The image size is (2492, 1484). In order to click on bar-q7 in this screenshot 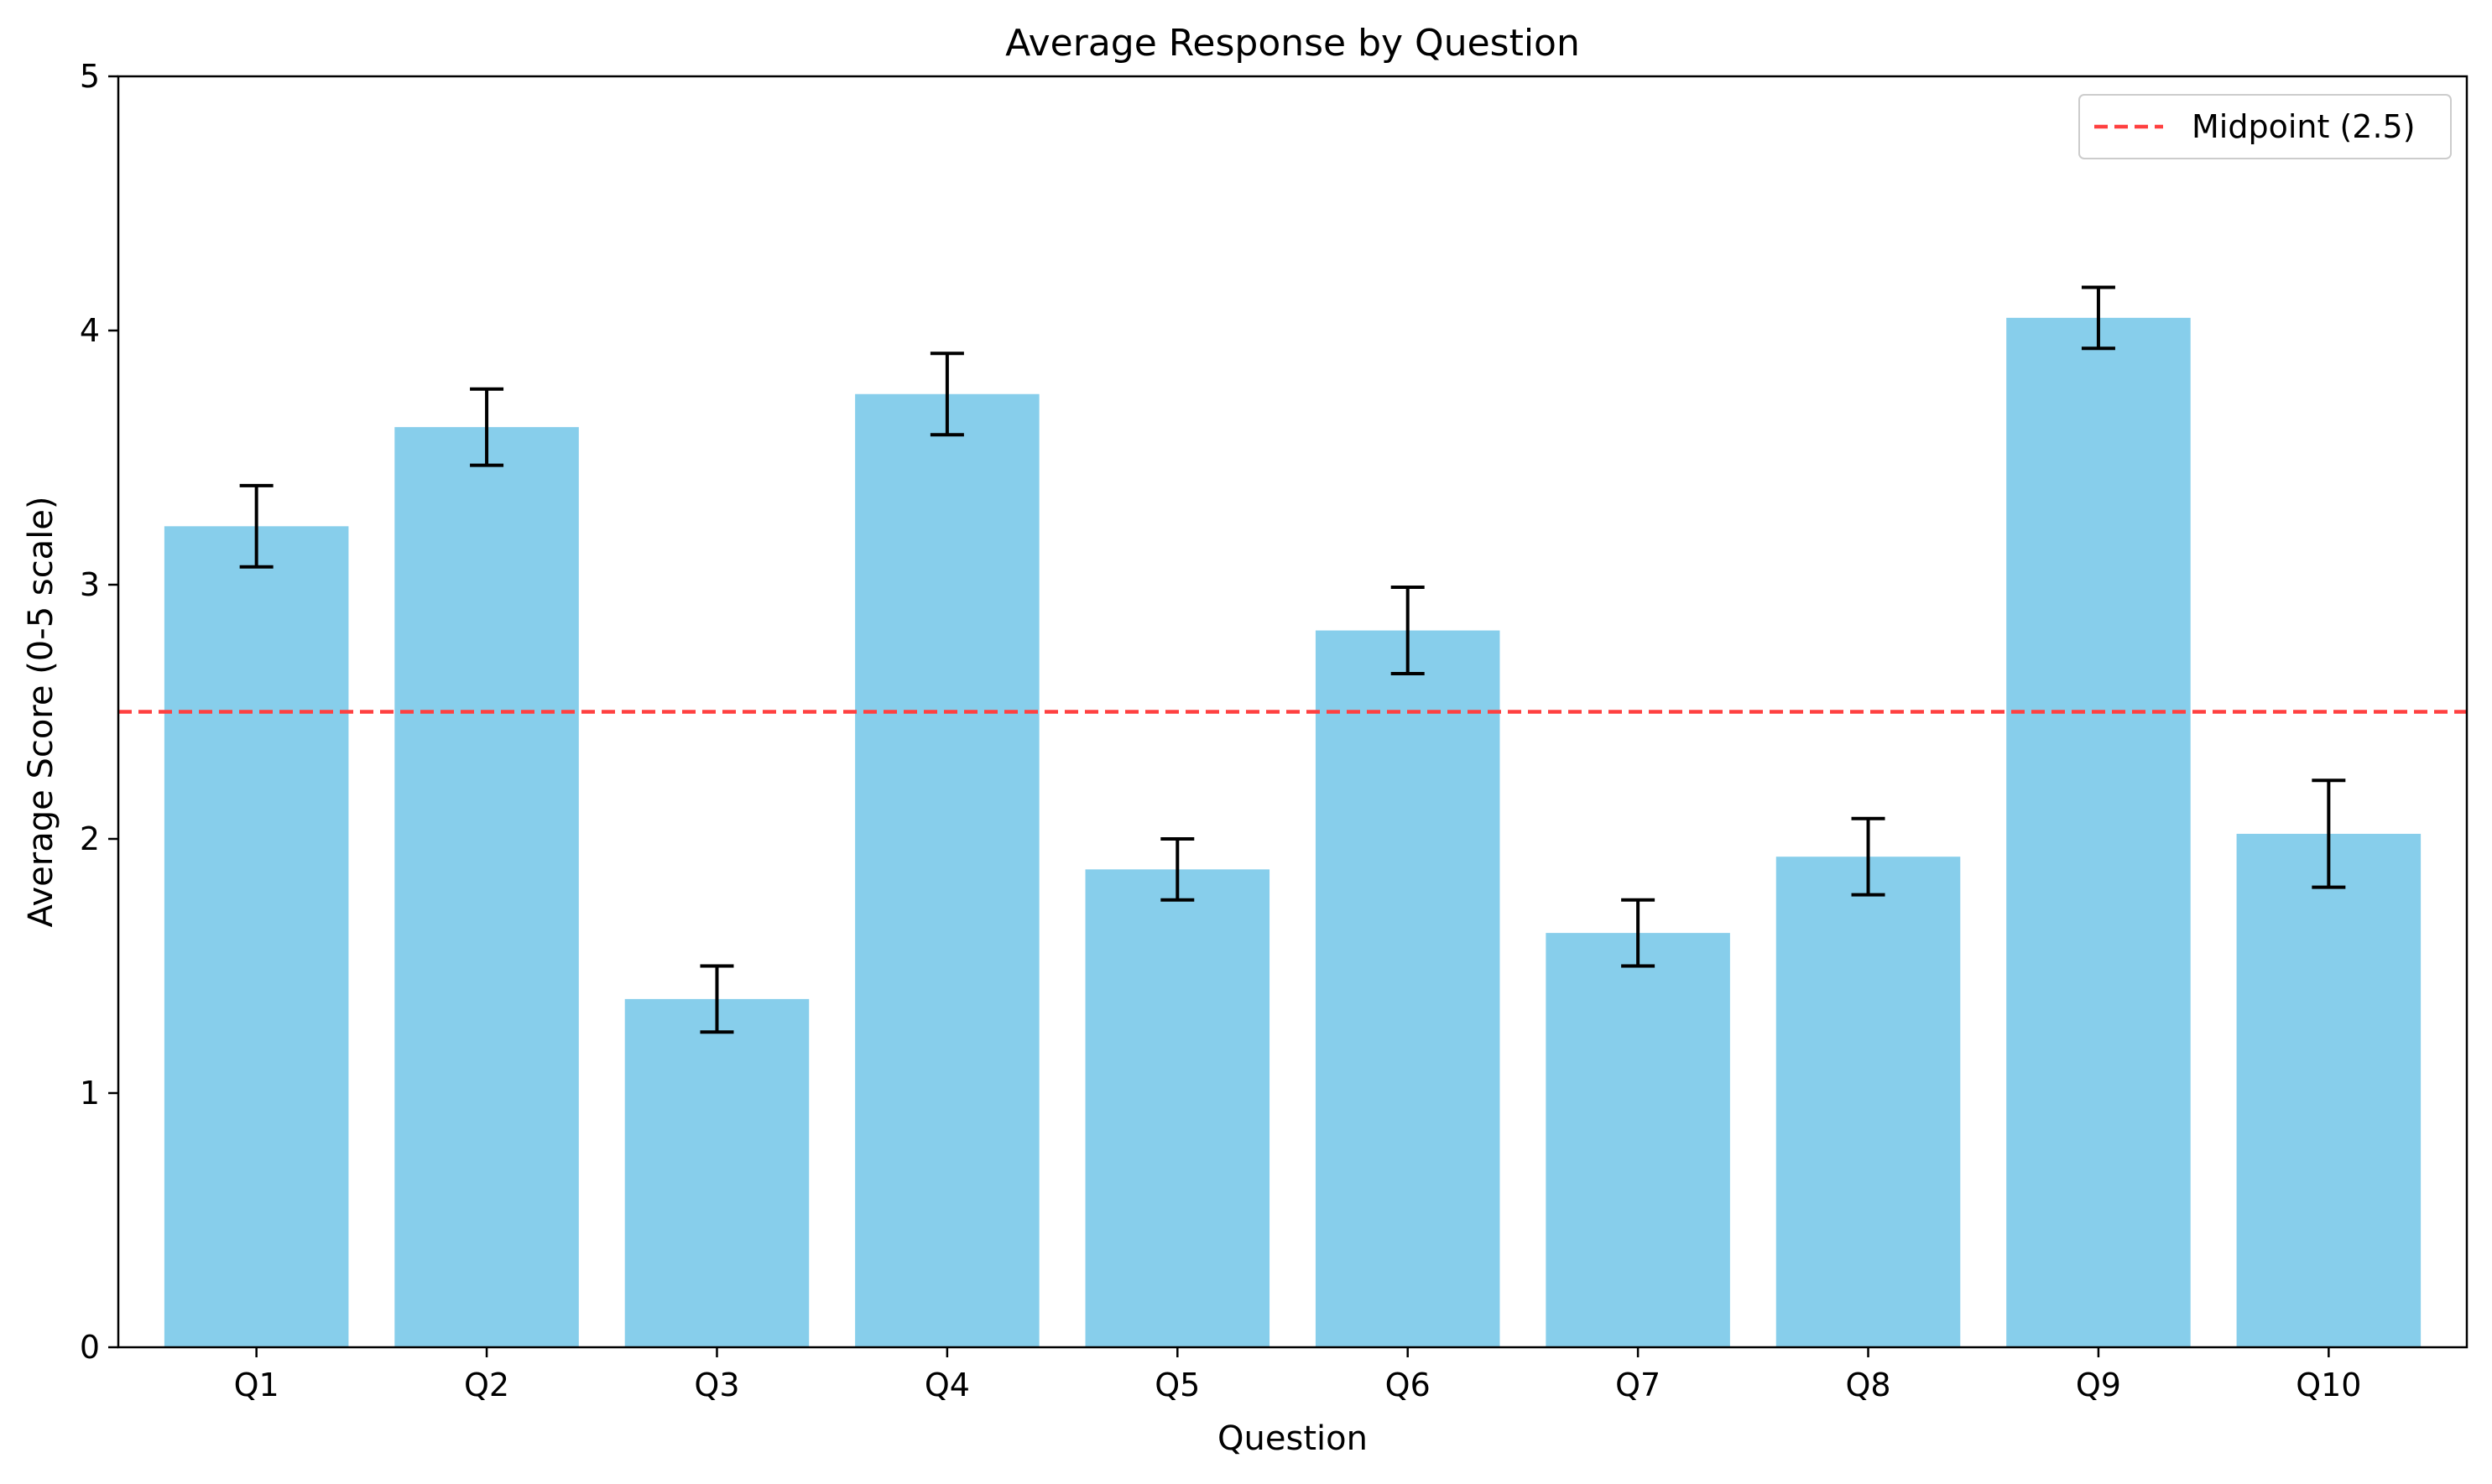, I will do `click(1638, 1140)`.